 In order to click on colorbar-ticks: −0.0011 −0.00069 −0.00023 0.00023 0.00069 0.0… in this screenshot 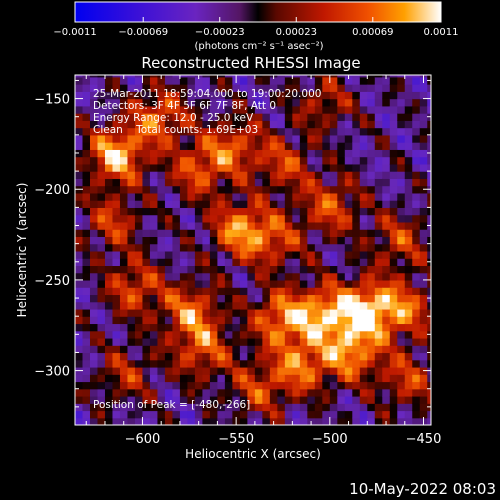, I will do `click(256, 27)`.